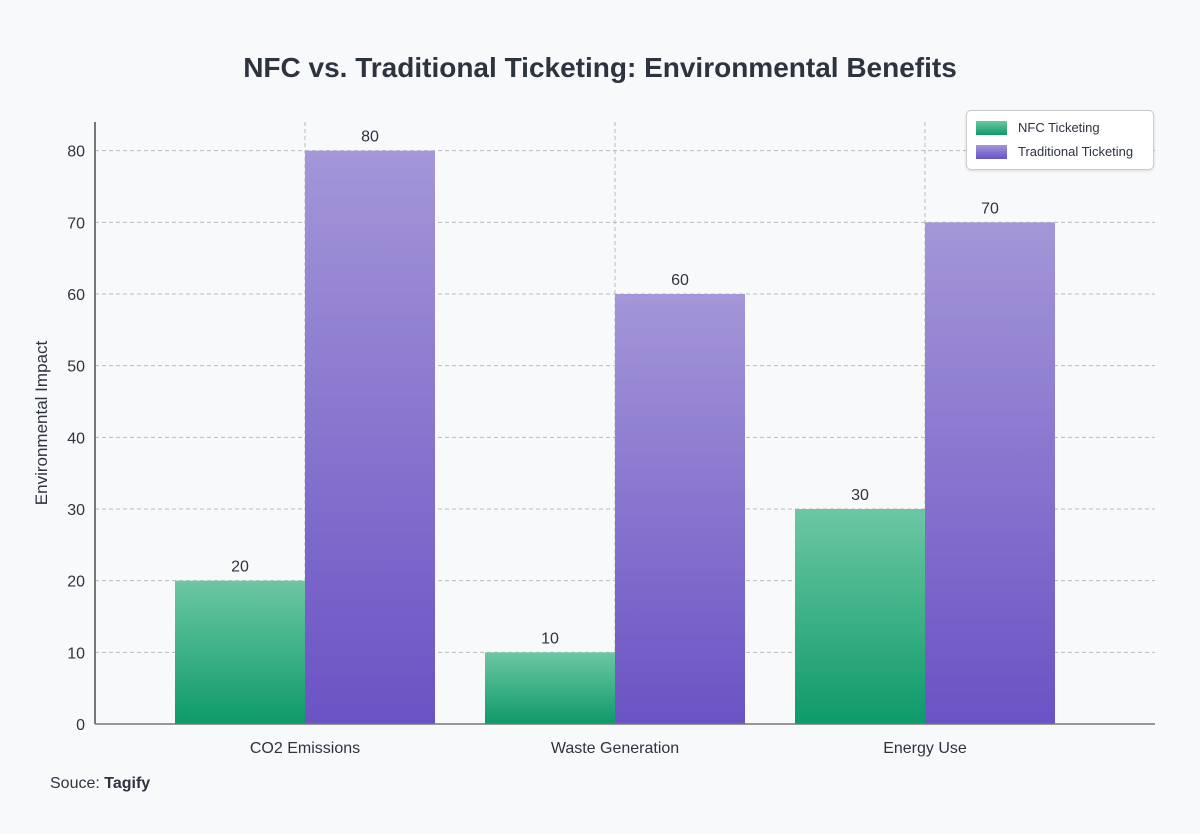 The width and height of the screenshot is (1200, 834). Describe the element at coordinates (75, 783) in the screenshot. I see `source-label: Souce:` at that location.